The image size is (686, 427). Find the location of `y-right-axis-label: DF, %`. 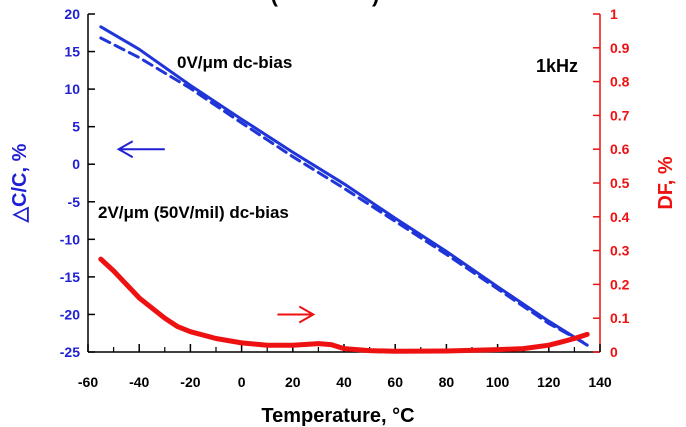

y-right-axis-label: DF, % is located at coordinates (666, 183).